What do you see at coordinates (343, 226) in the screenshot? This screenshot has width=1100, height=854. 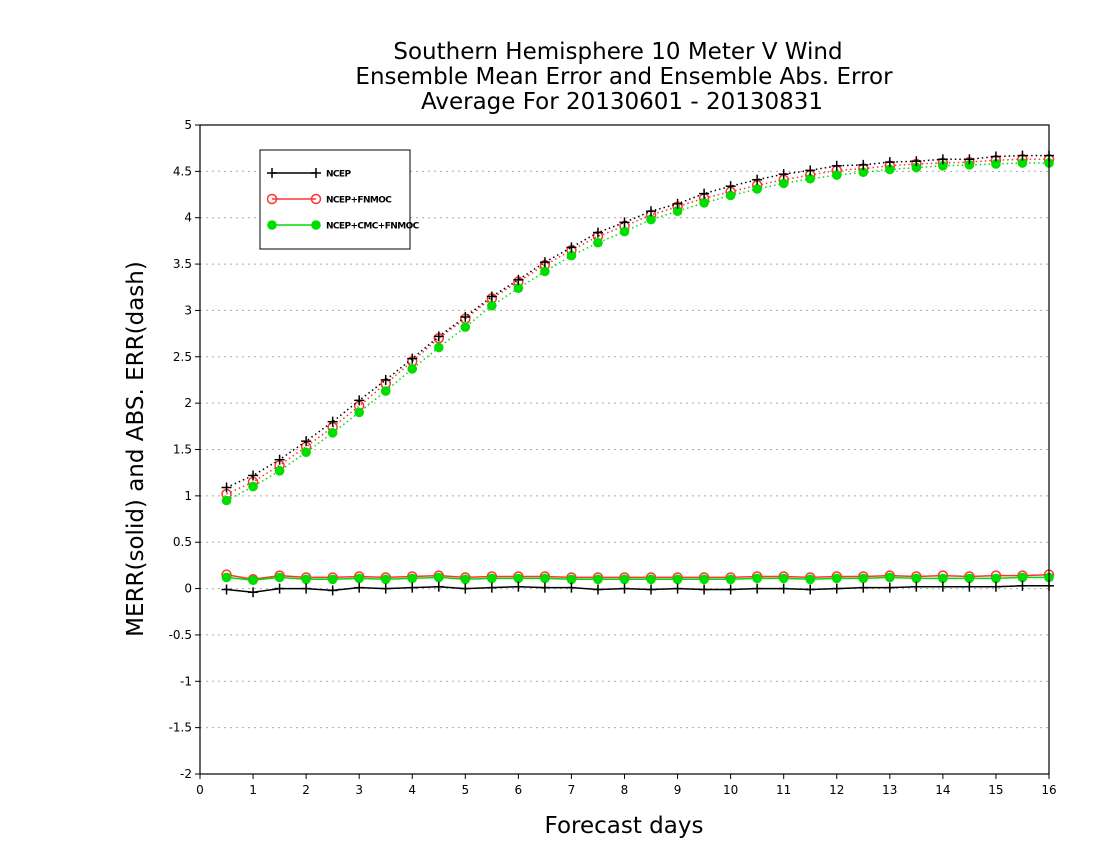 I see `legend-item-ncep-cmc-fnmoc: NCEP+CMC+FNMOC` at bounding box center [343, 226].